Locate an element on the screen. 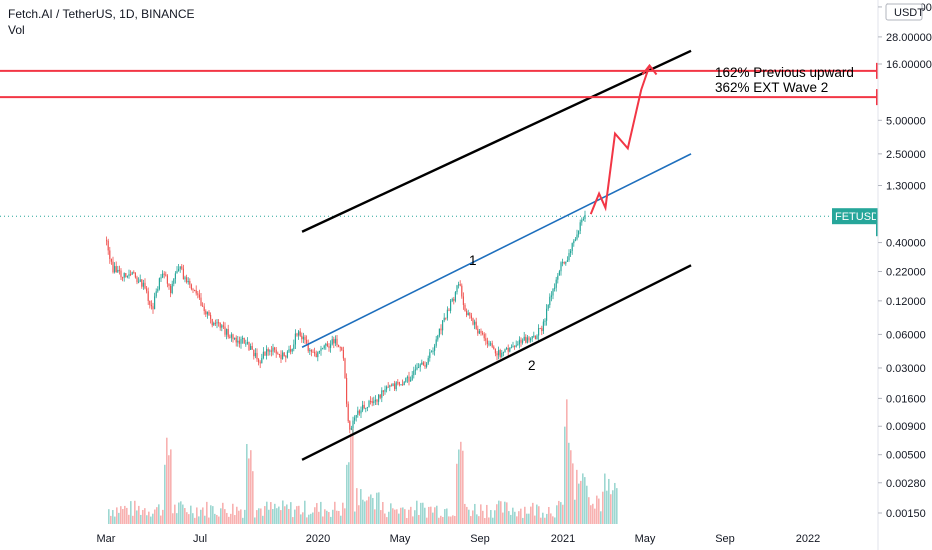  y-tick-label: 5.00000 is located at coordinates (906, 121).